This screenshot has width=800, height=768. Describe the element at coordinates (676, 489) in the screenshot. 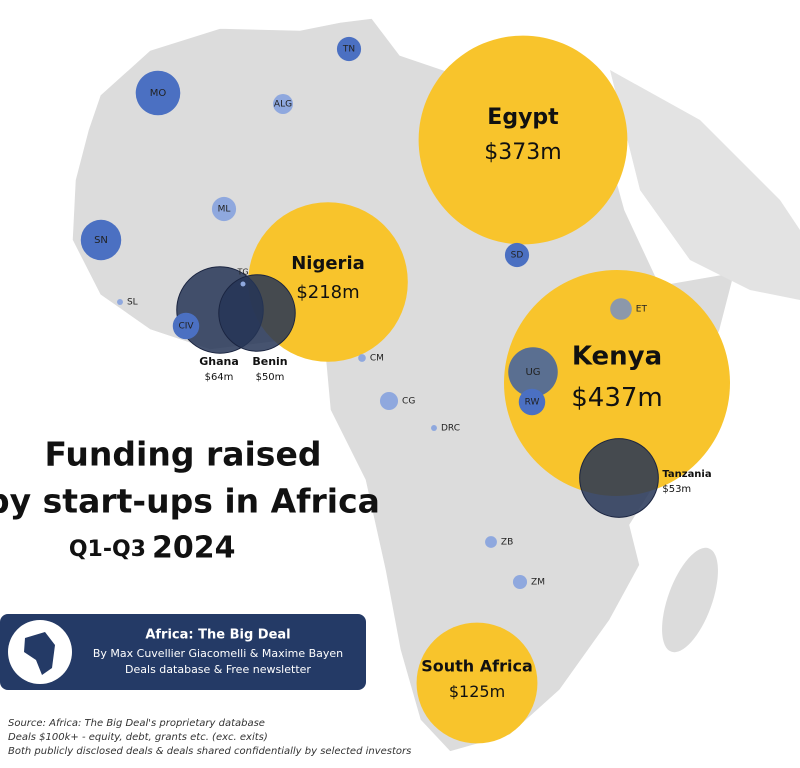

I see `value-label: $53m` at that location.